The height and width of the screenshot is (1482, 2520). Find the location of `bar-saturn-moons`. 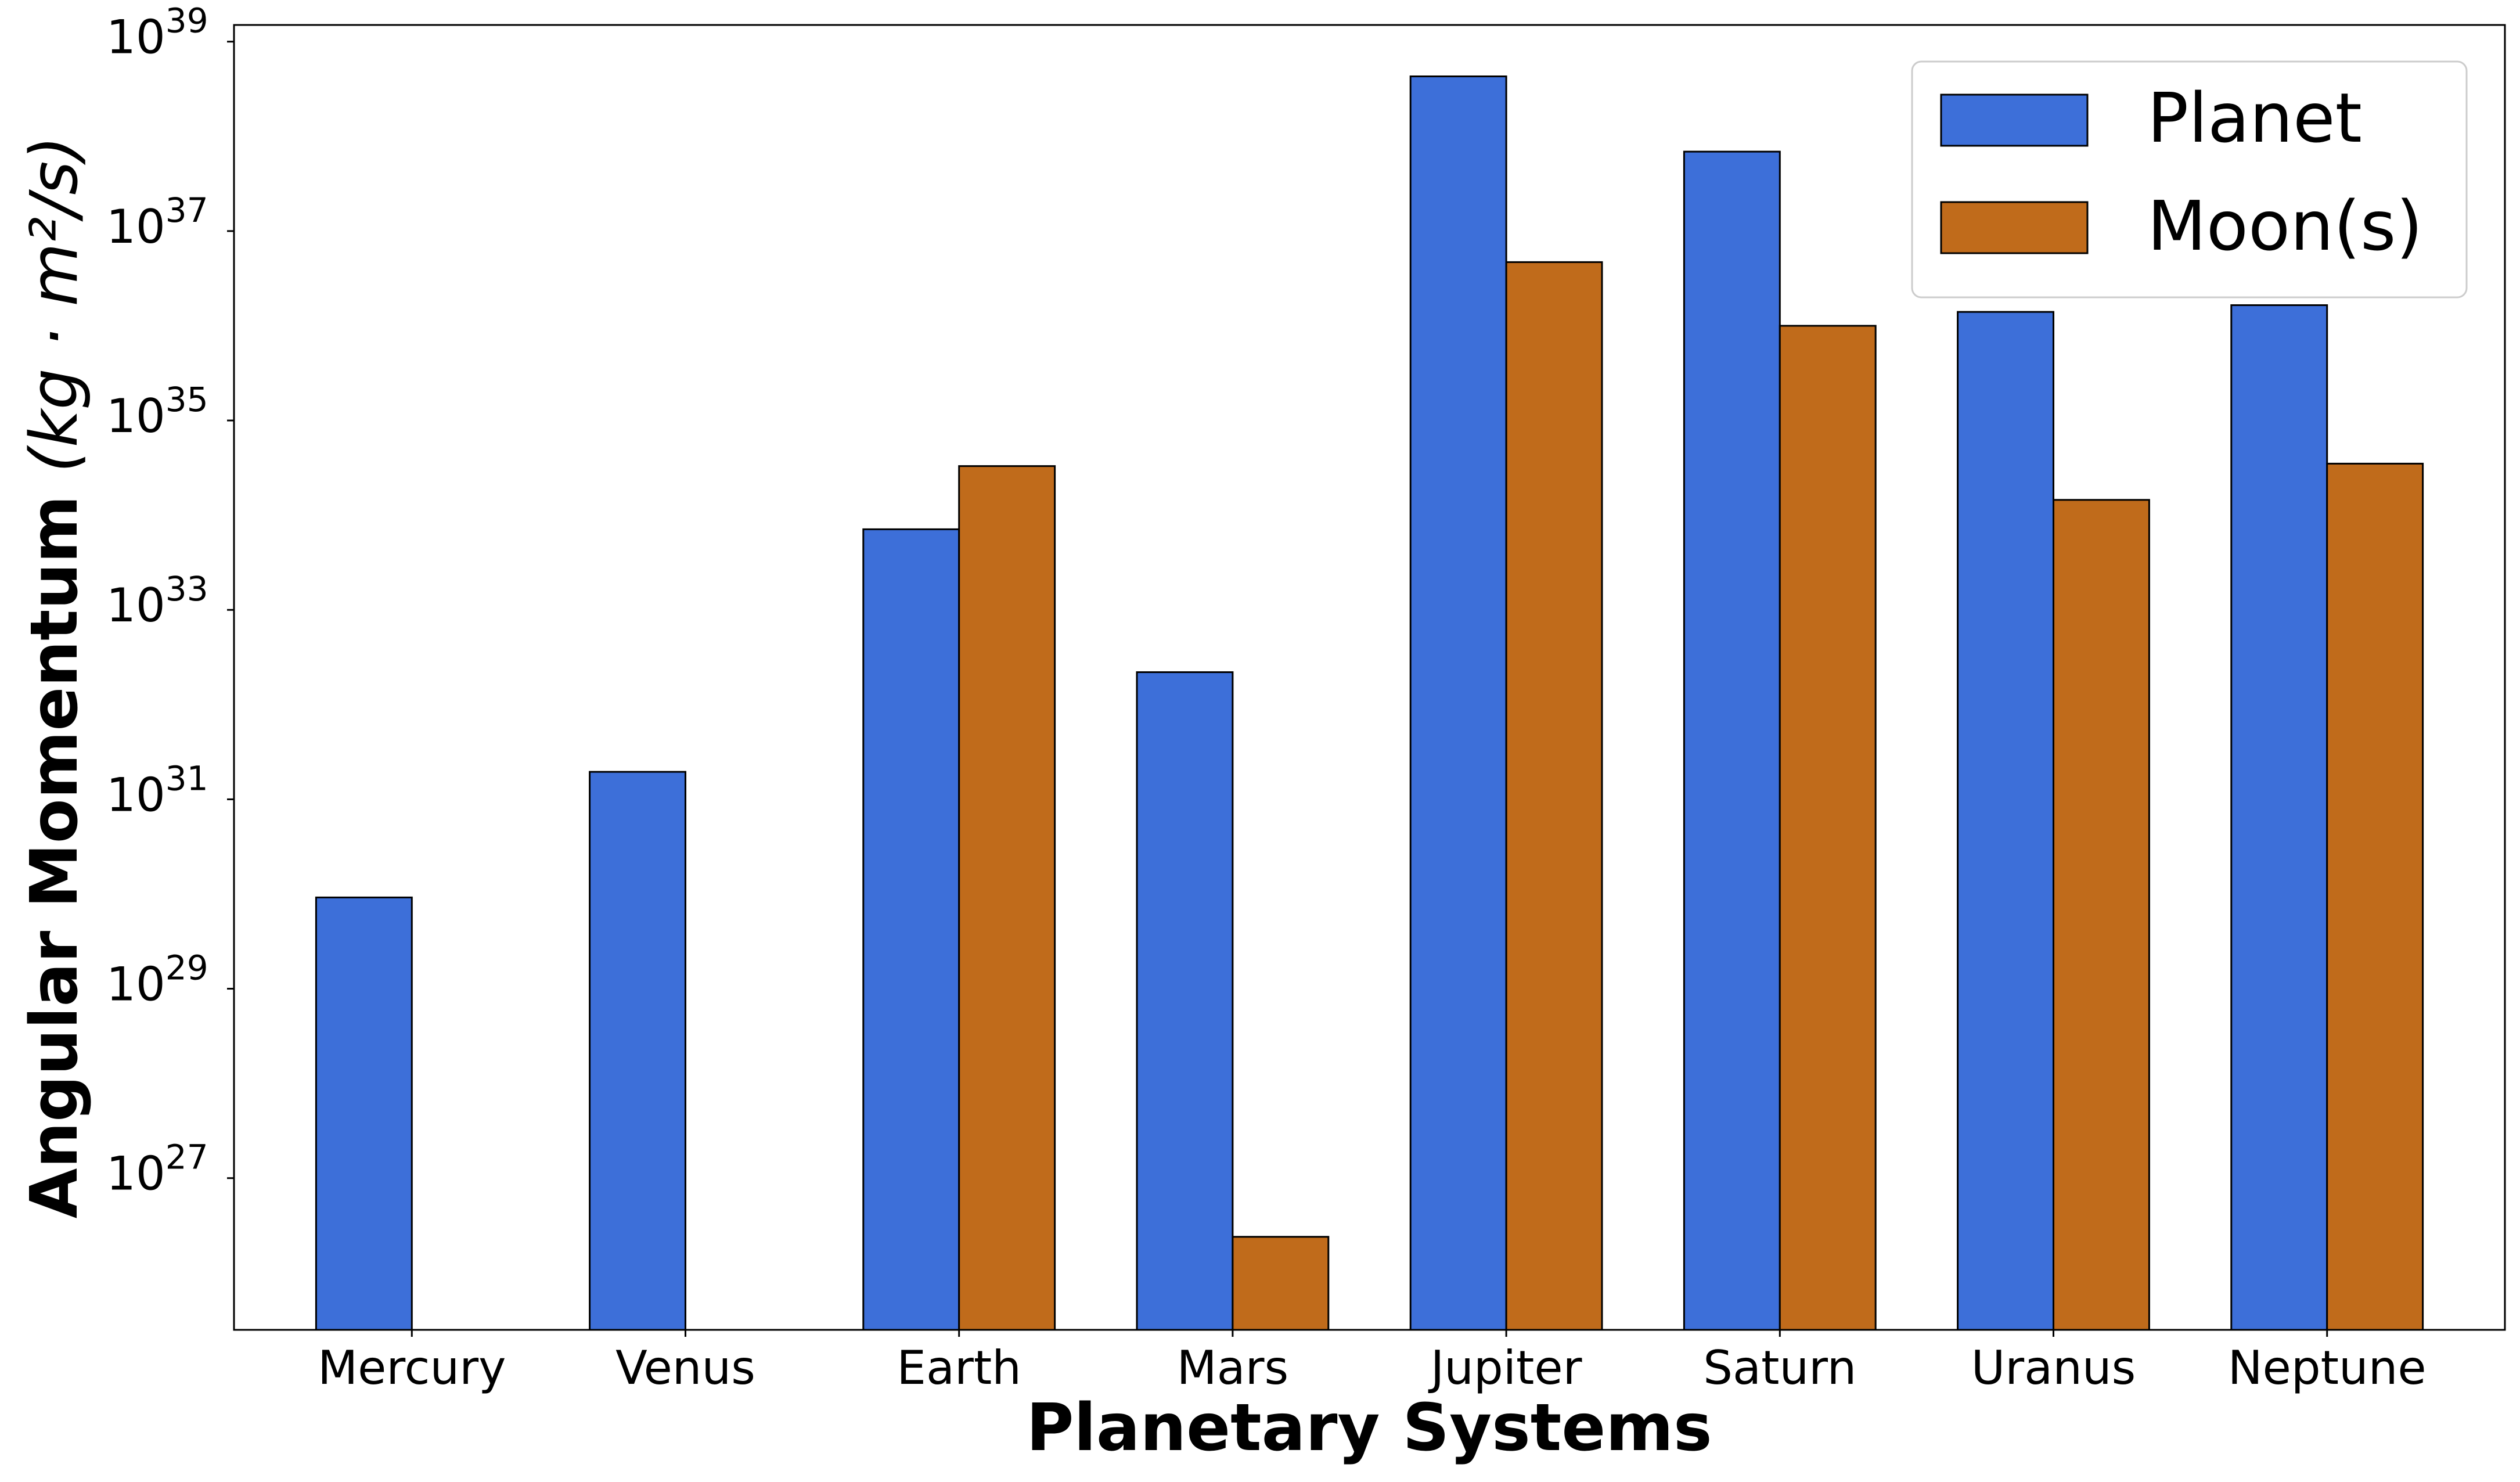

bar-saturn-moons is located at coordinates (1828, 828).